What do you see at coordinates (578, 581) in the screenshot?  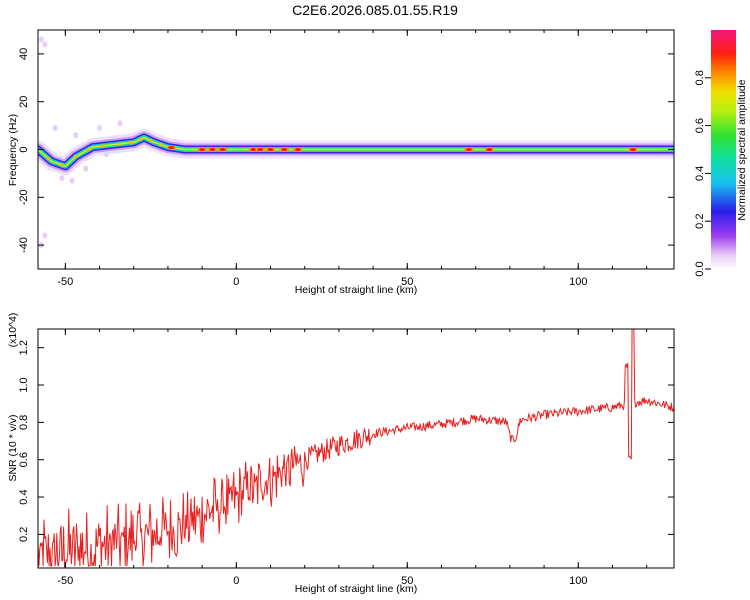 I see `snr-x-tick-label: 100` at bounding box center [578, 581].